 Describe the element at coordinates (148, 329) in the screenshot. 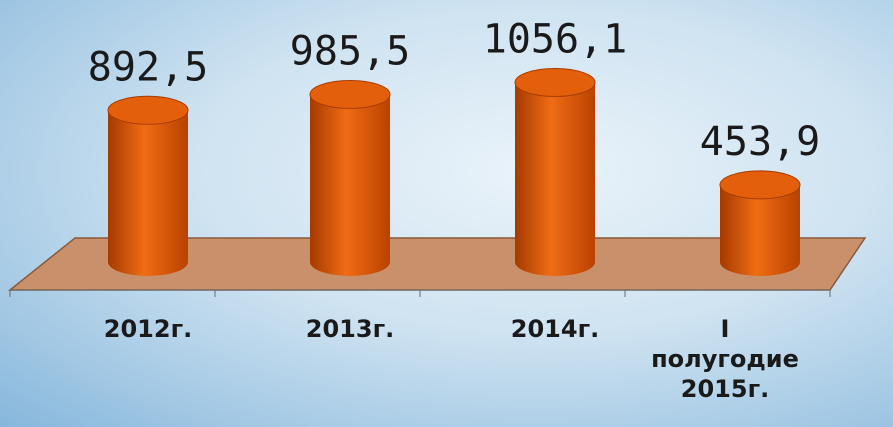

I see `x-tick-label: 2012г.` at that location.